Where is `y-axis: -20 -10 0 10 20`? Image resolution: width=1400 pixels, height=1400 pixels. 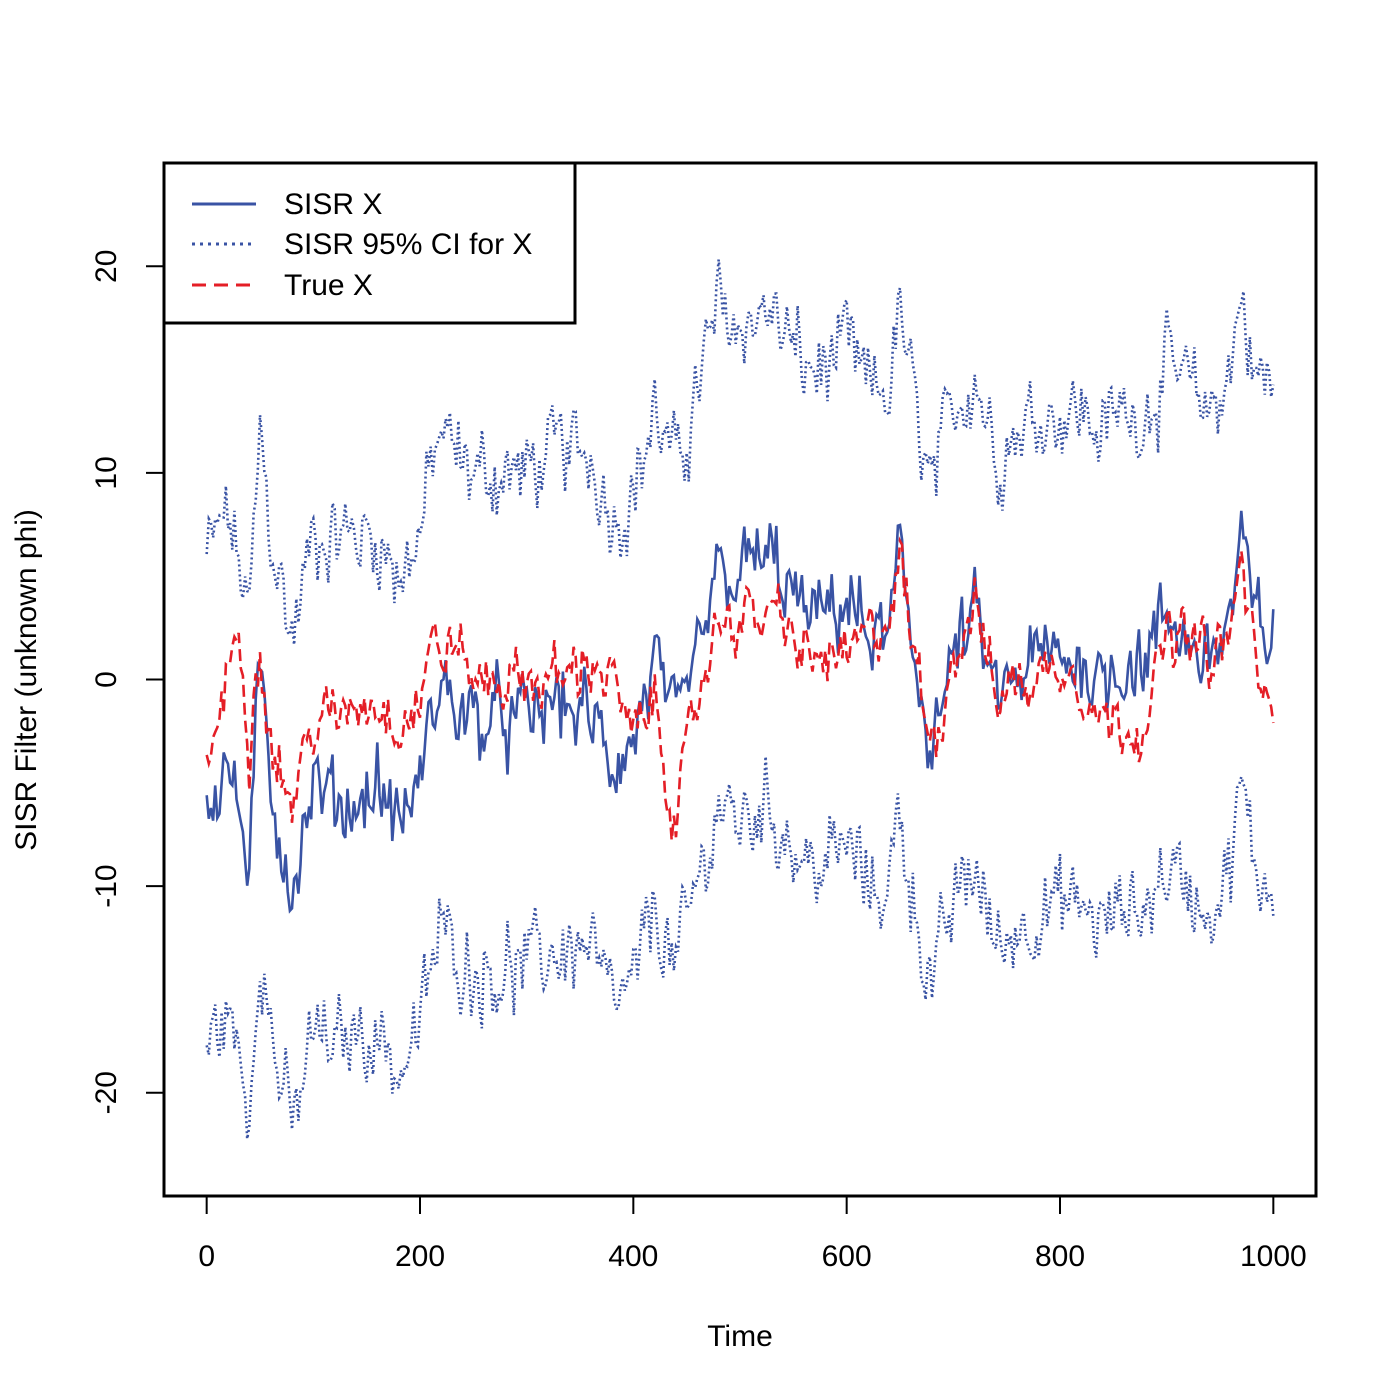
y-axis: -20 -10 0 10 20 is located at coordinates (127, 682).